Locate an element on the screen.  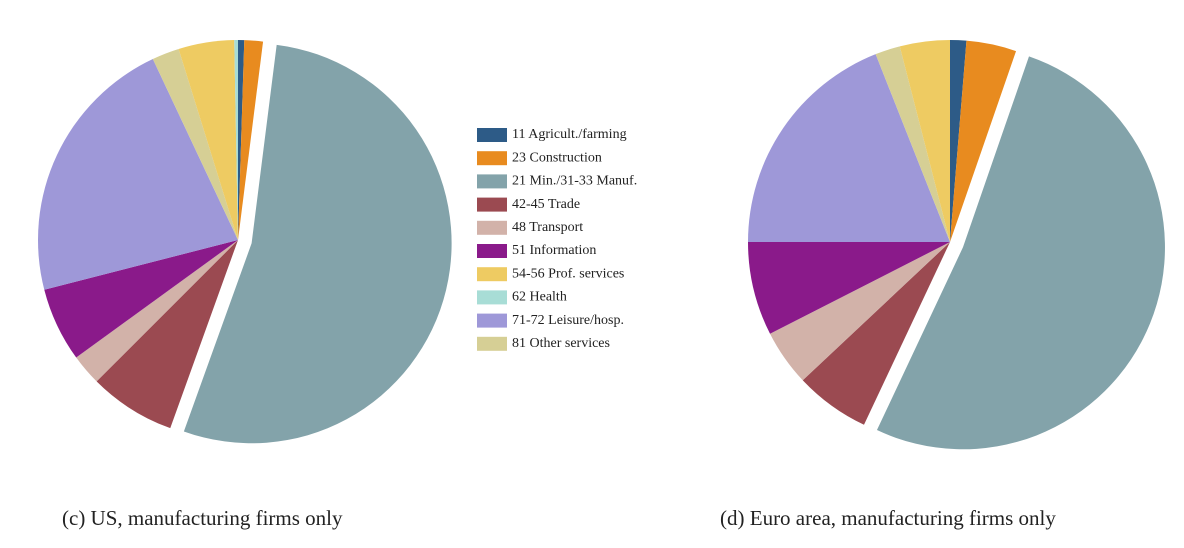
legend-label: 71-72 Leisure/hosp. is located at coordinates (568, 320).